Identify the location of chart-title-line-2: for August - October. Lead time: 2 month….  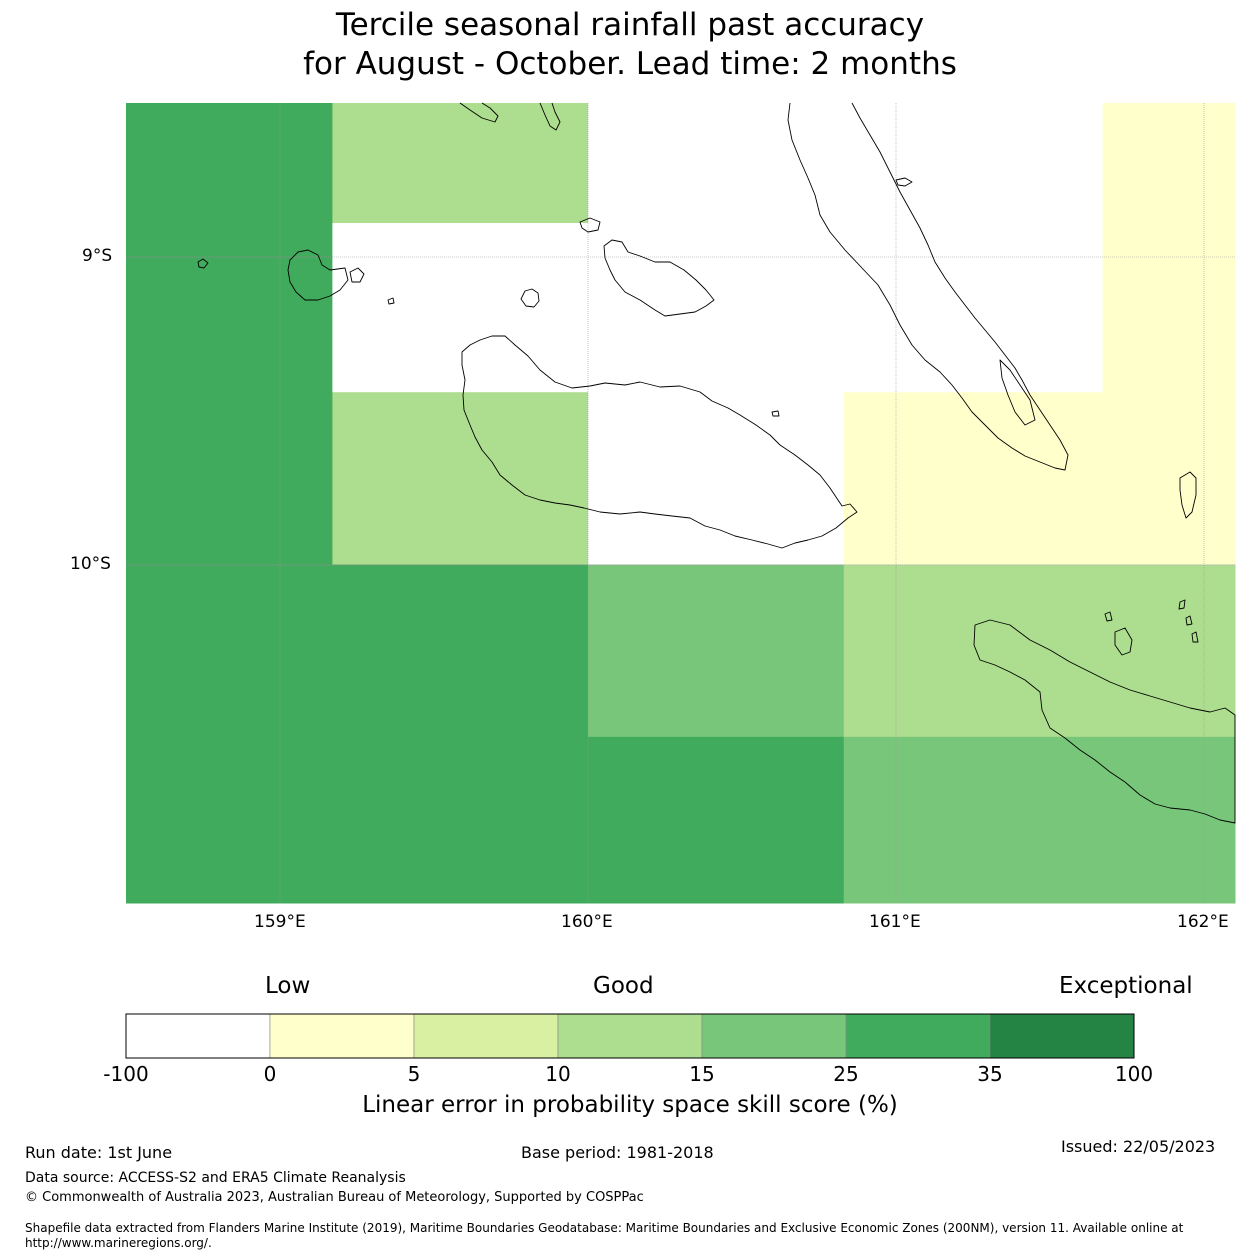
(630, 64).